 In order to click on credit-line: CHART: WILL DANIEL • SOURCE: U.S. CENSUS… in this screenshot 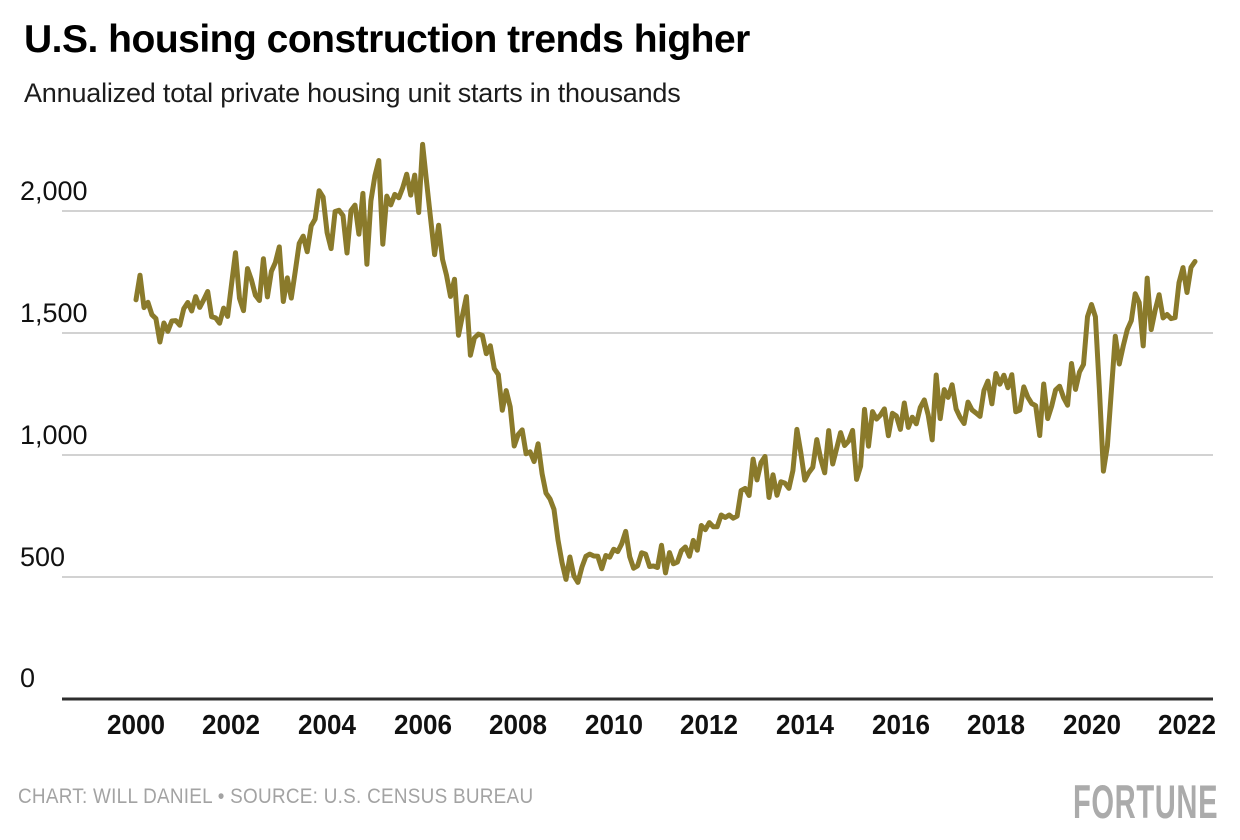, I will do `click(276, 796)`.